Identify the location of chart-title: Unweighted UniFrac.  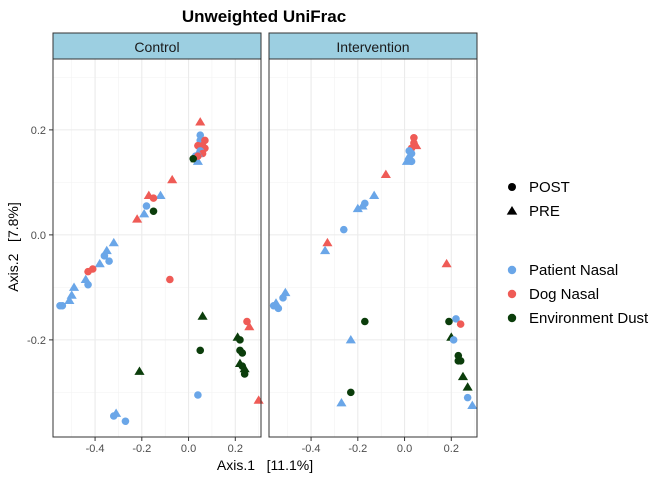
(264, 16).